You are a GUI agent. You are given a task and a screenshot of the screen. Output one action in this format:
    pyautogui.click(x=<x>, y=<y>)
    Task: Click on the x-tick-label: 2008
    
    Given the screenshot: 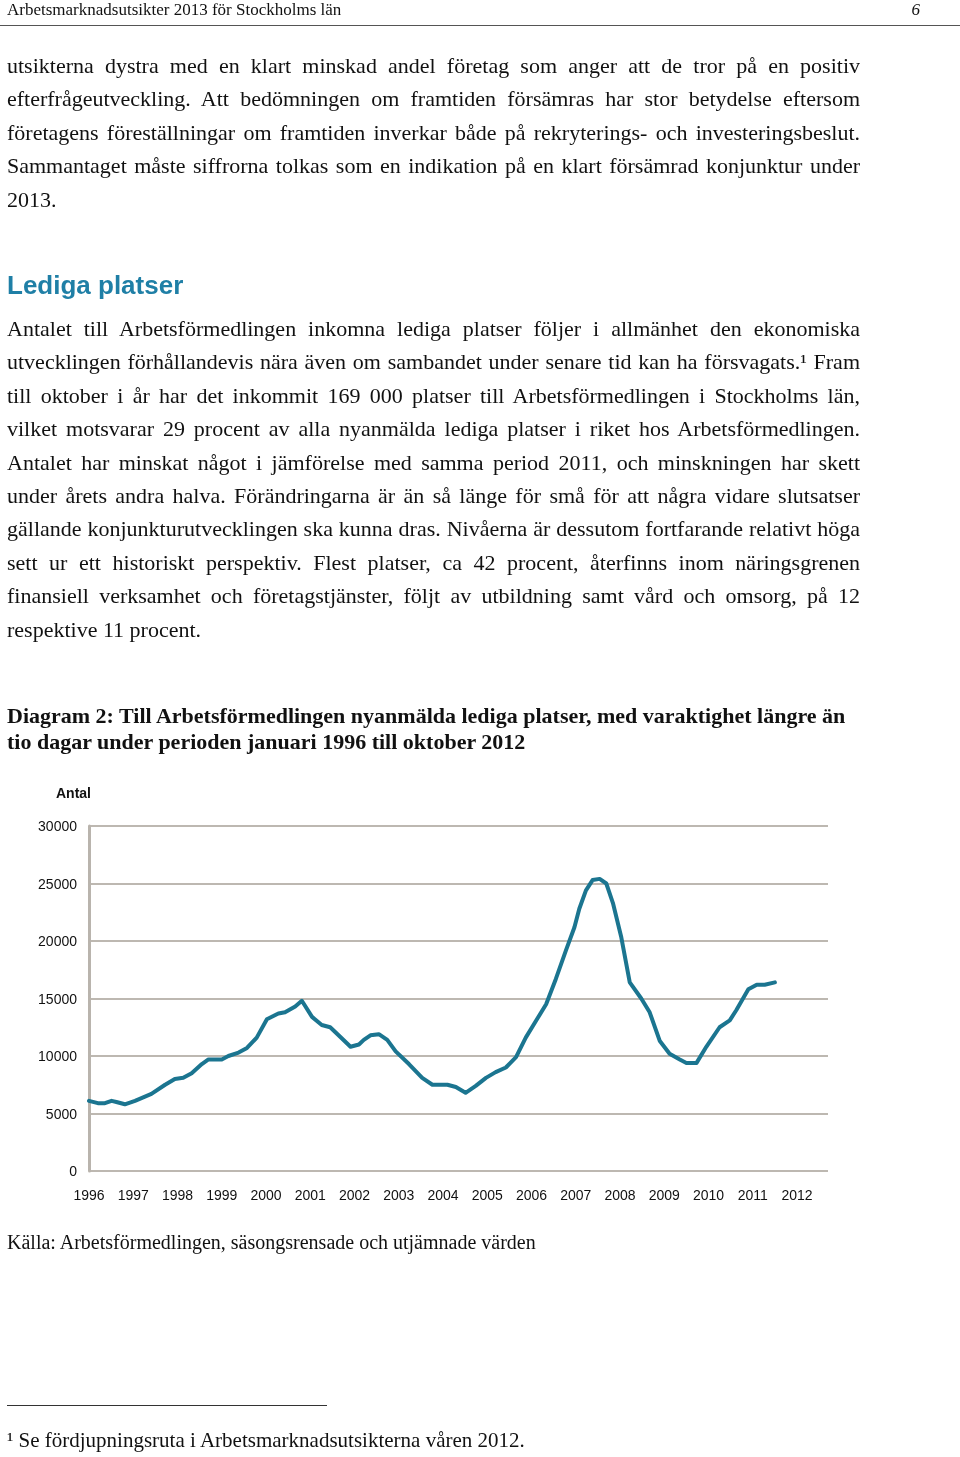 What is the action you would take?
    pyautogui.click(x=620, y=1195)
    